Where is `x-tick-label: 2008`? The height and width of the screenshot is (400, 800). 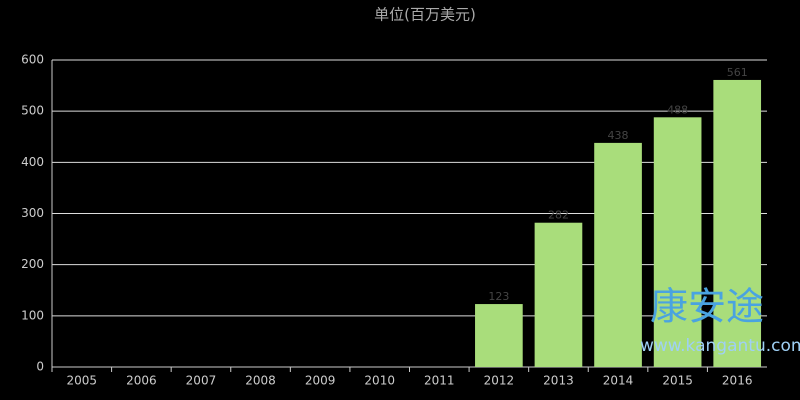 x-tick-label: 2008 is located at coordinates (260, 381).